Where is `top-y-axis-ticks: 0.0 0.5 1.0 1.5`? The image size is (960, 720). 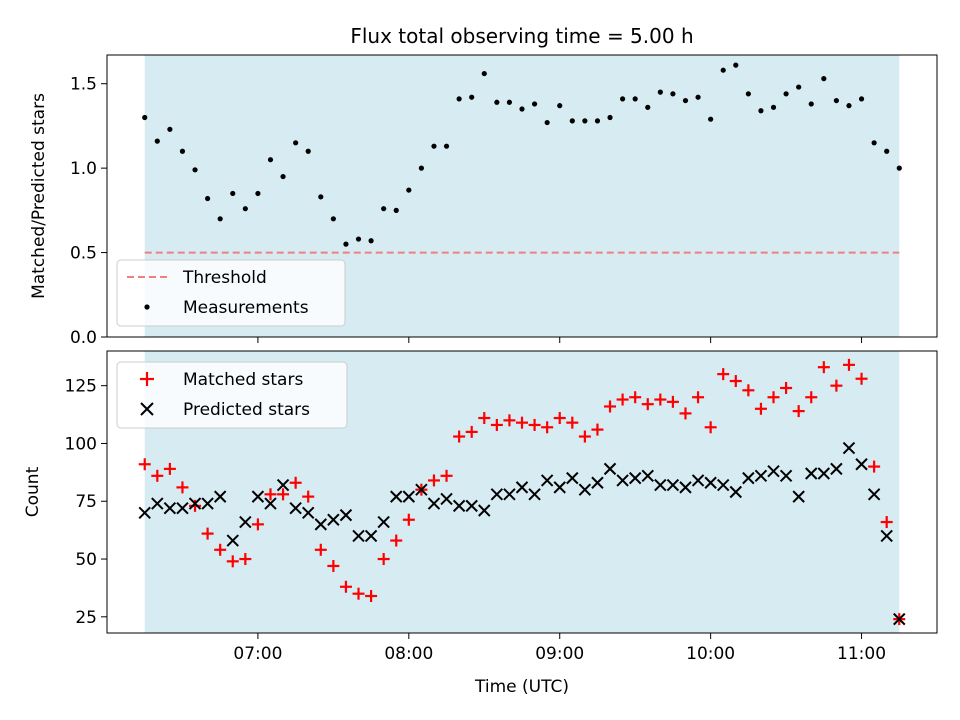
top-y-axis-ticks: 0.0 0.5 1.0 1.5 is located at coordinates (88, 211).